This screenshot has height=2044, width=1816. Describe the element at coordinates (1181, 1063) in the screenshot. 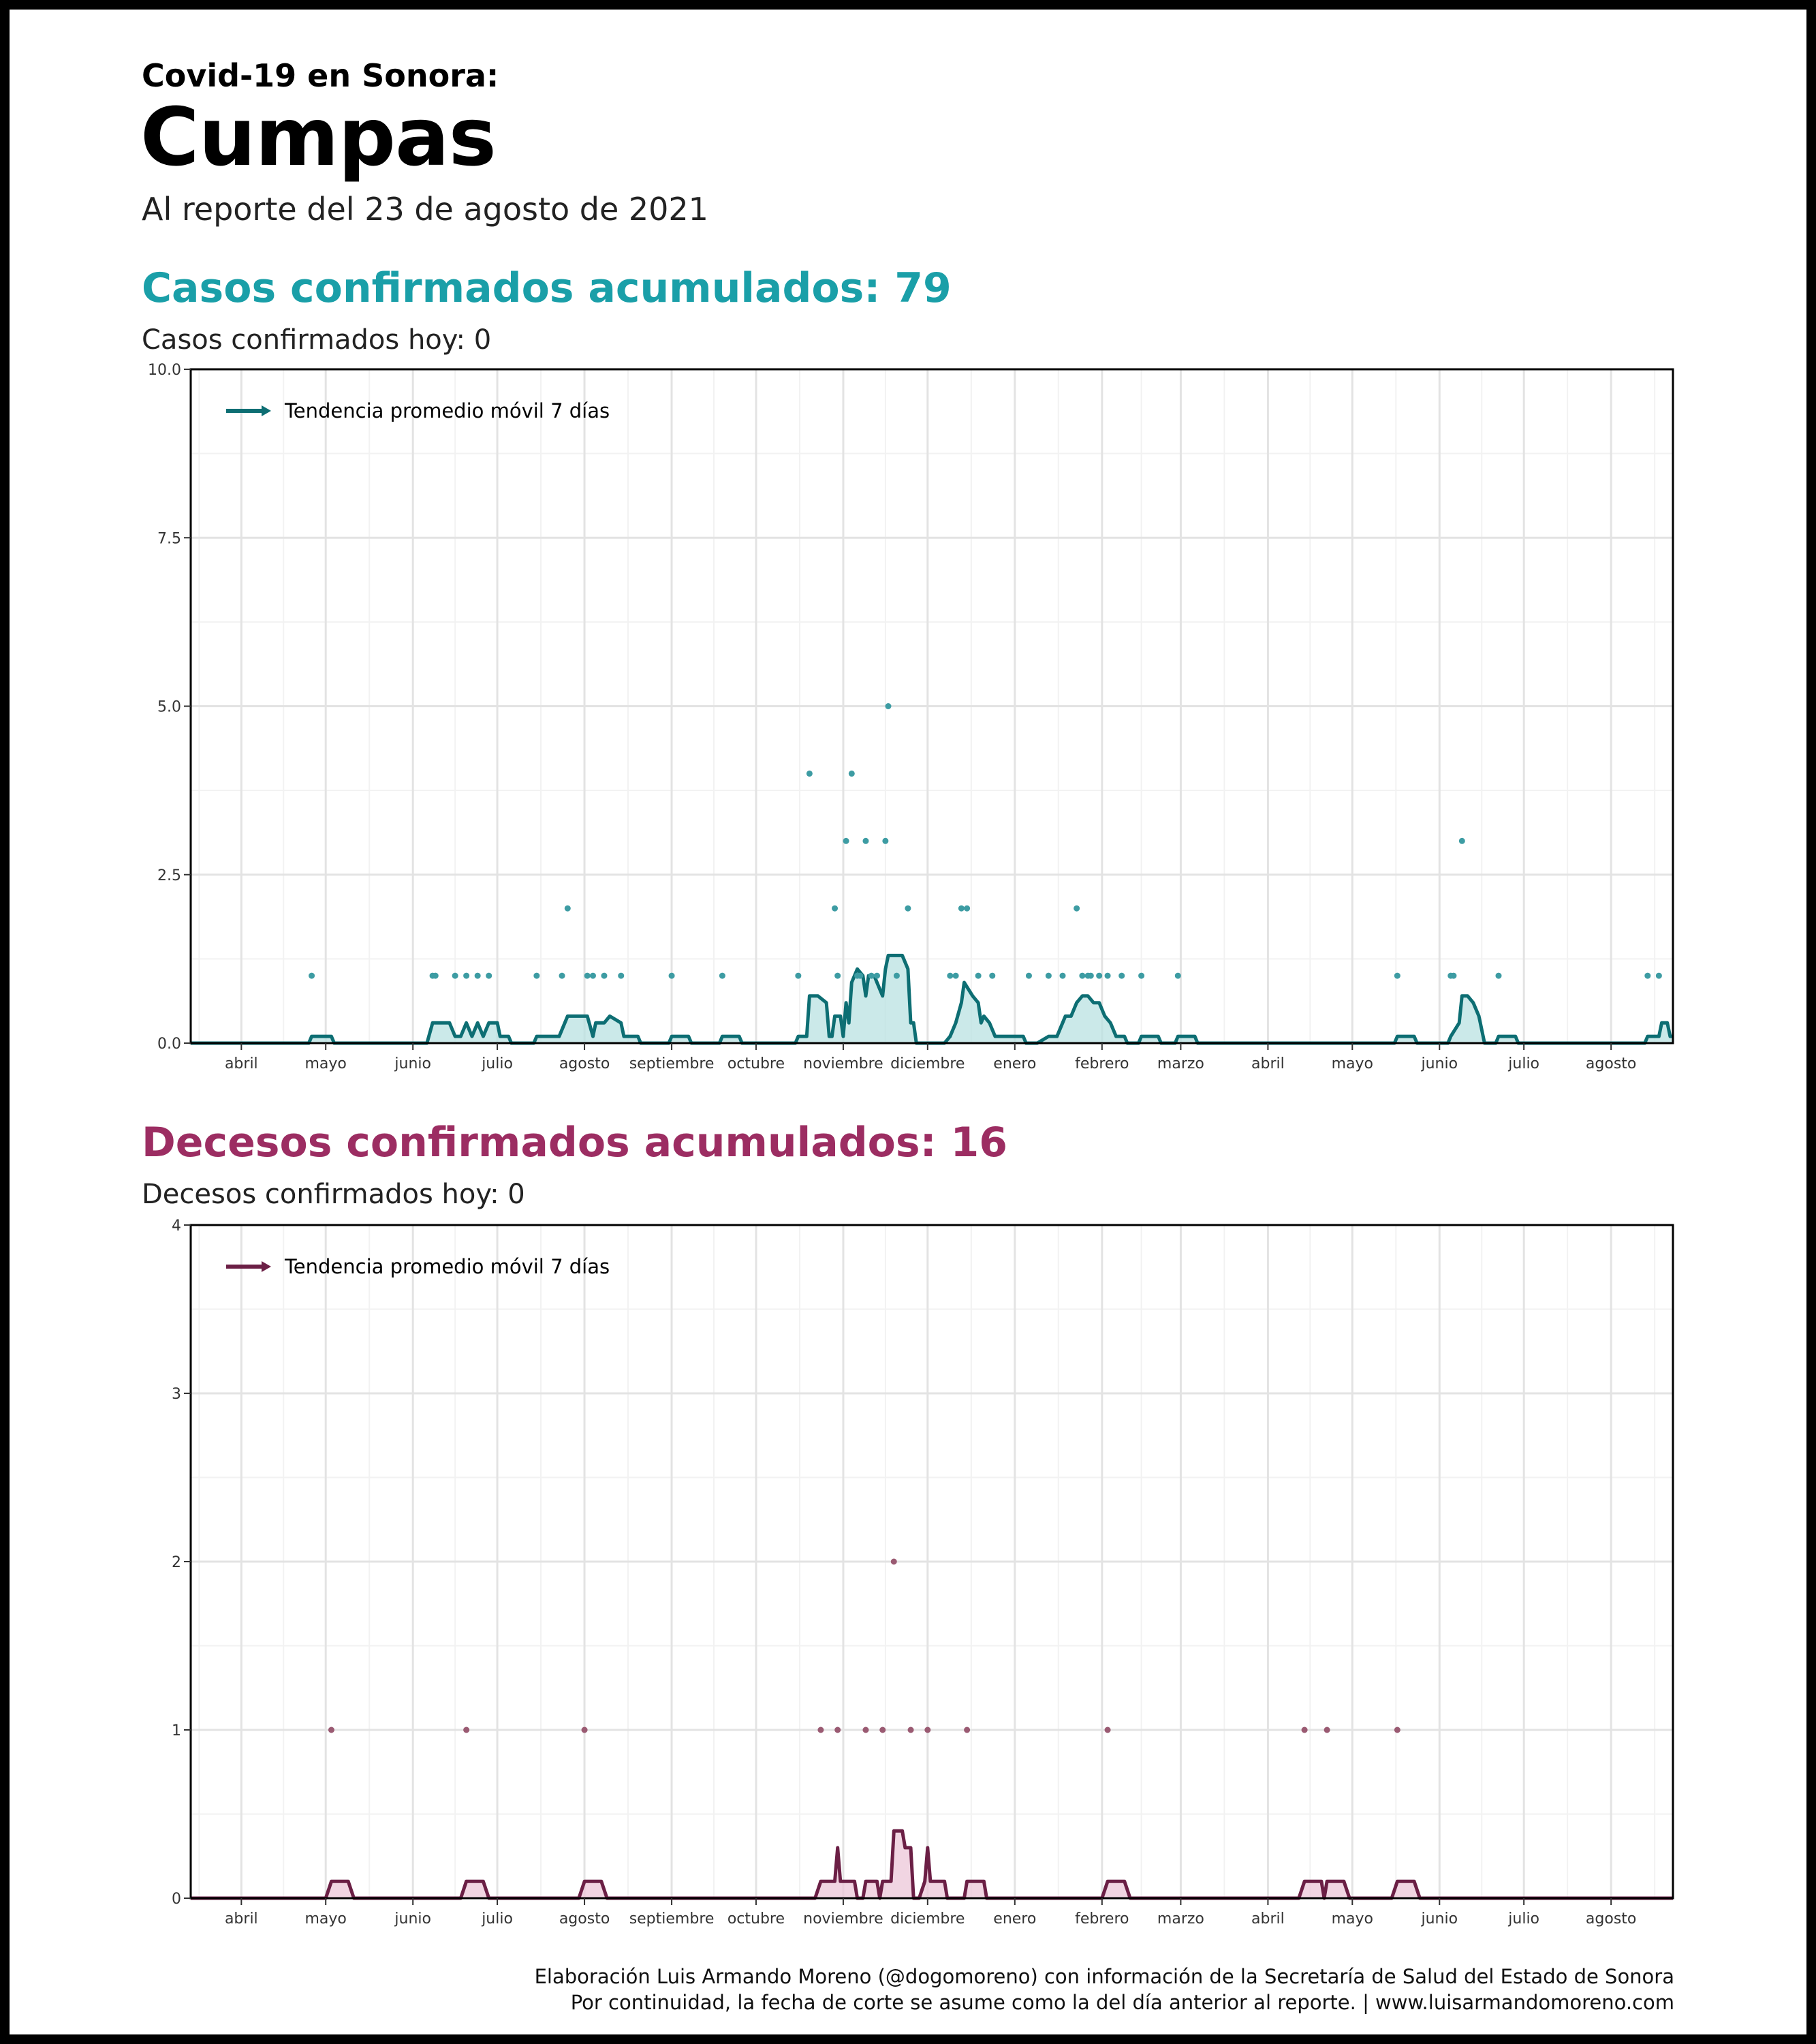

I see `cases-x-tick-label: marzo` at that location.